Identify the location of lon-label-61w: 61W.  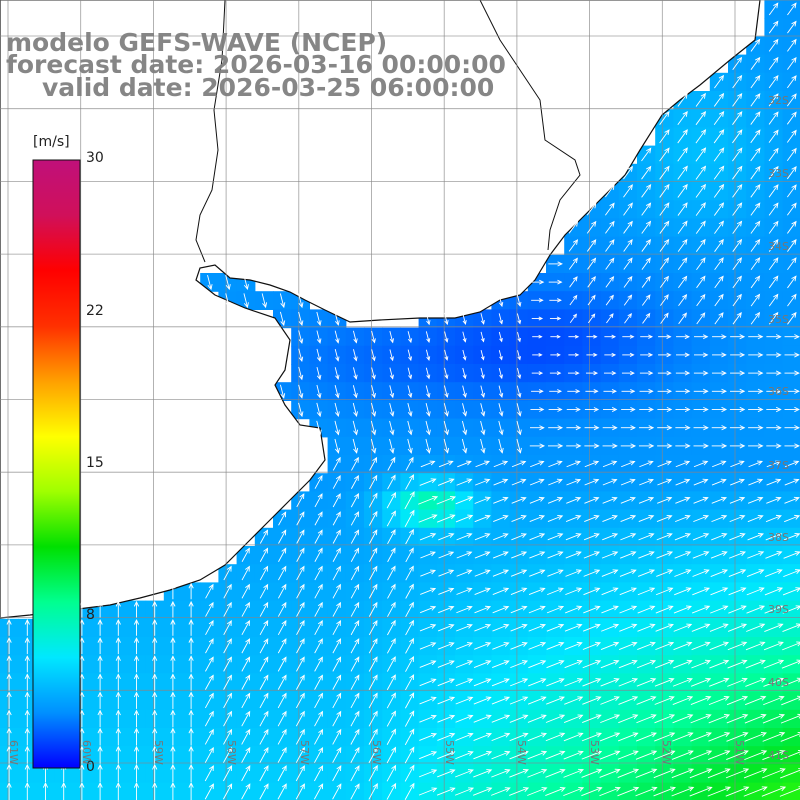
(13, 752).